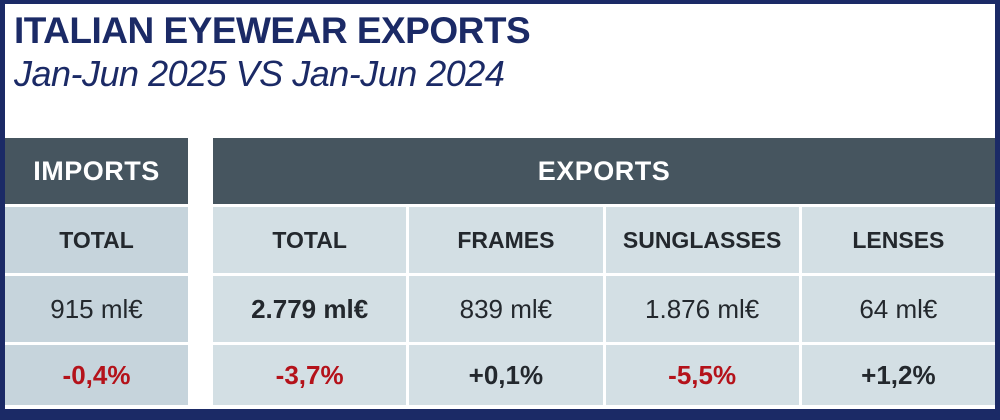  What do you see at coordinates (506, 375) in the screenshot?
I see `exports-frames-change: +0,1%` at bounding box center [506, 375].